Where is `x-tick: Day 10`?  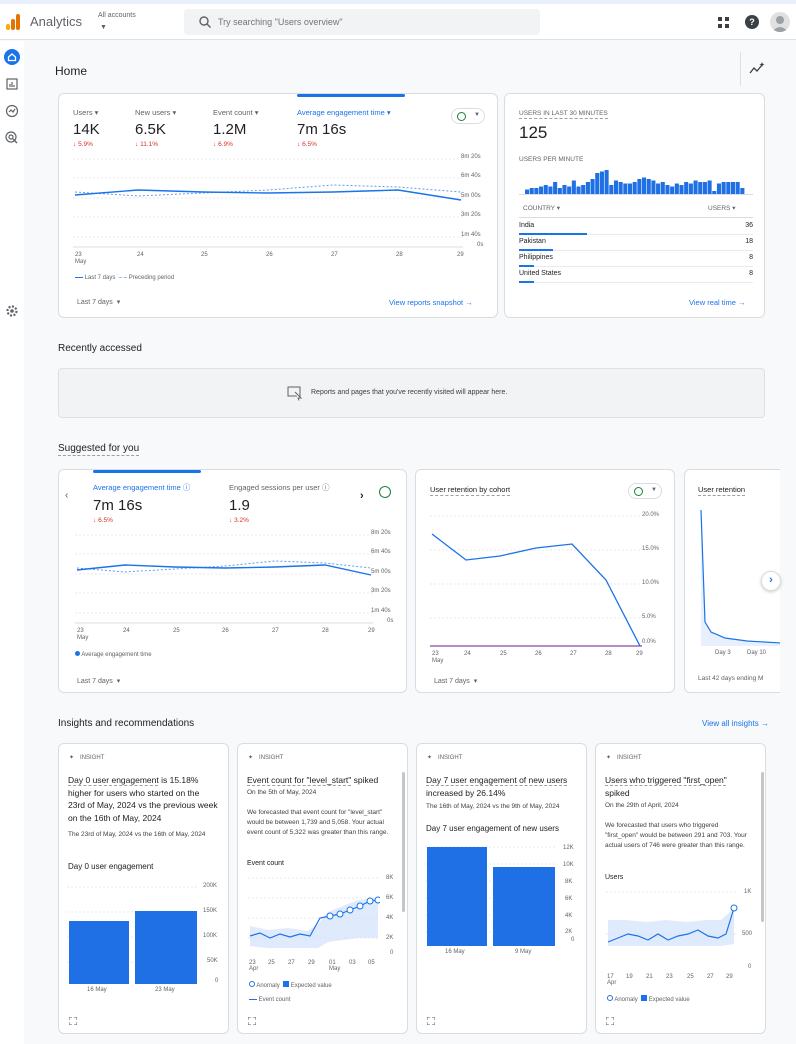 x-tick: Day 10 is located at coordinates (757, 653).